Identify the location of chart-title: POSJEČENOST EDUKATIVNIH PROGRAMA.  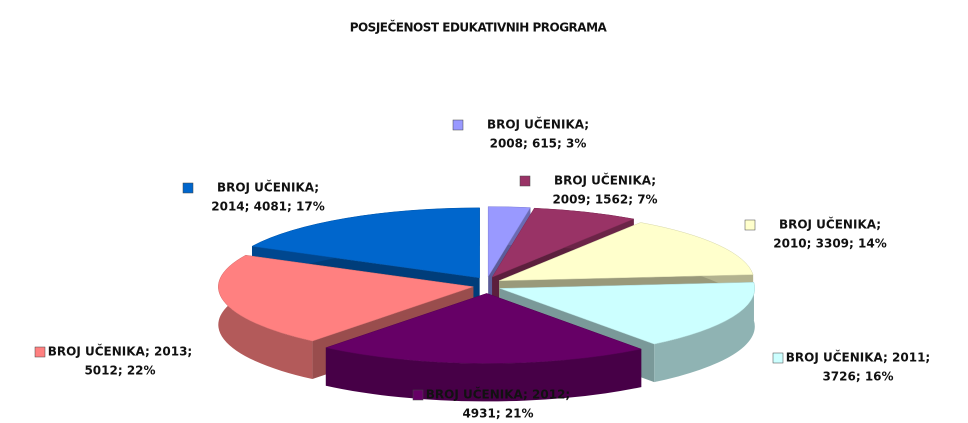
(479, 27).